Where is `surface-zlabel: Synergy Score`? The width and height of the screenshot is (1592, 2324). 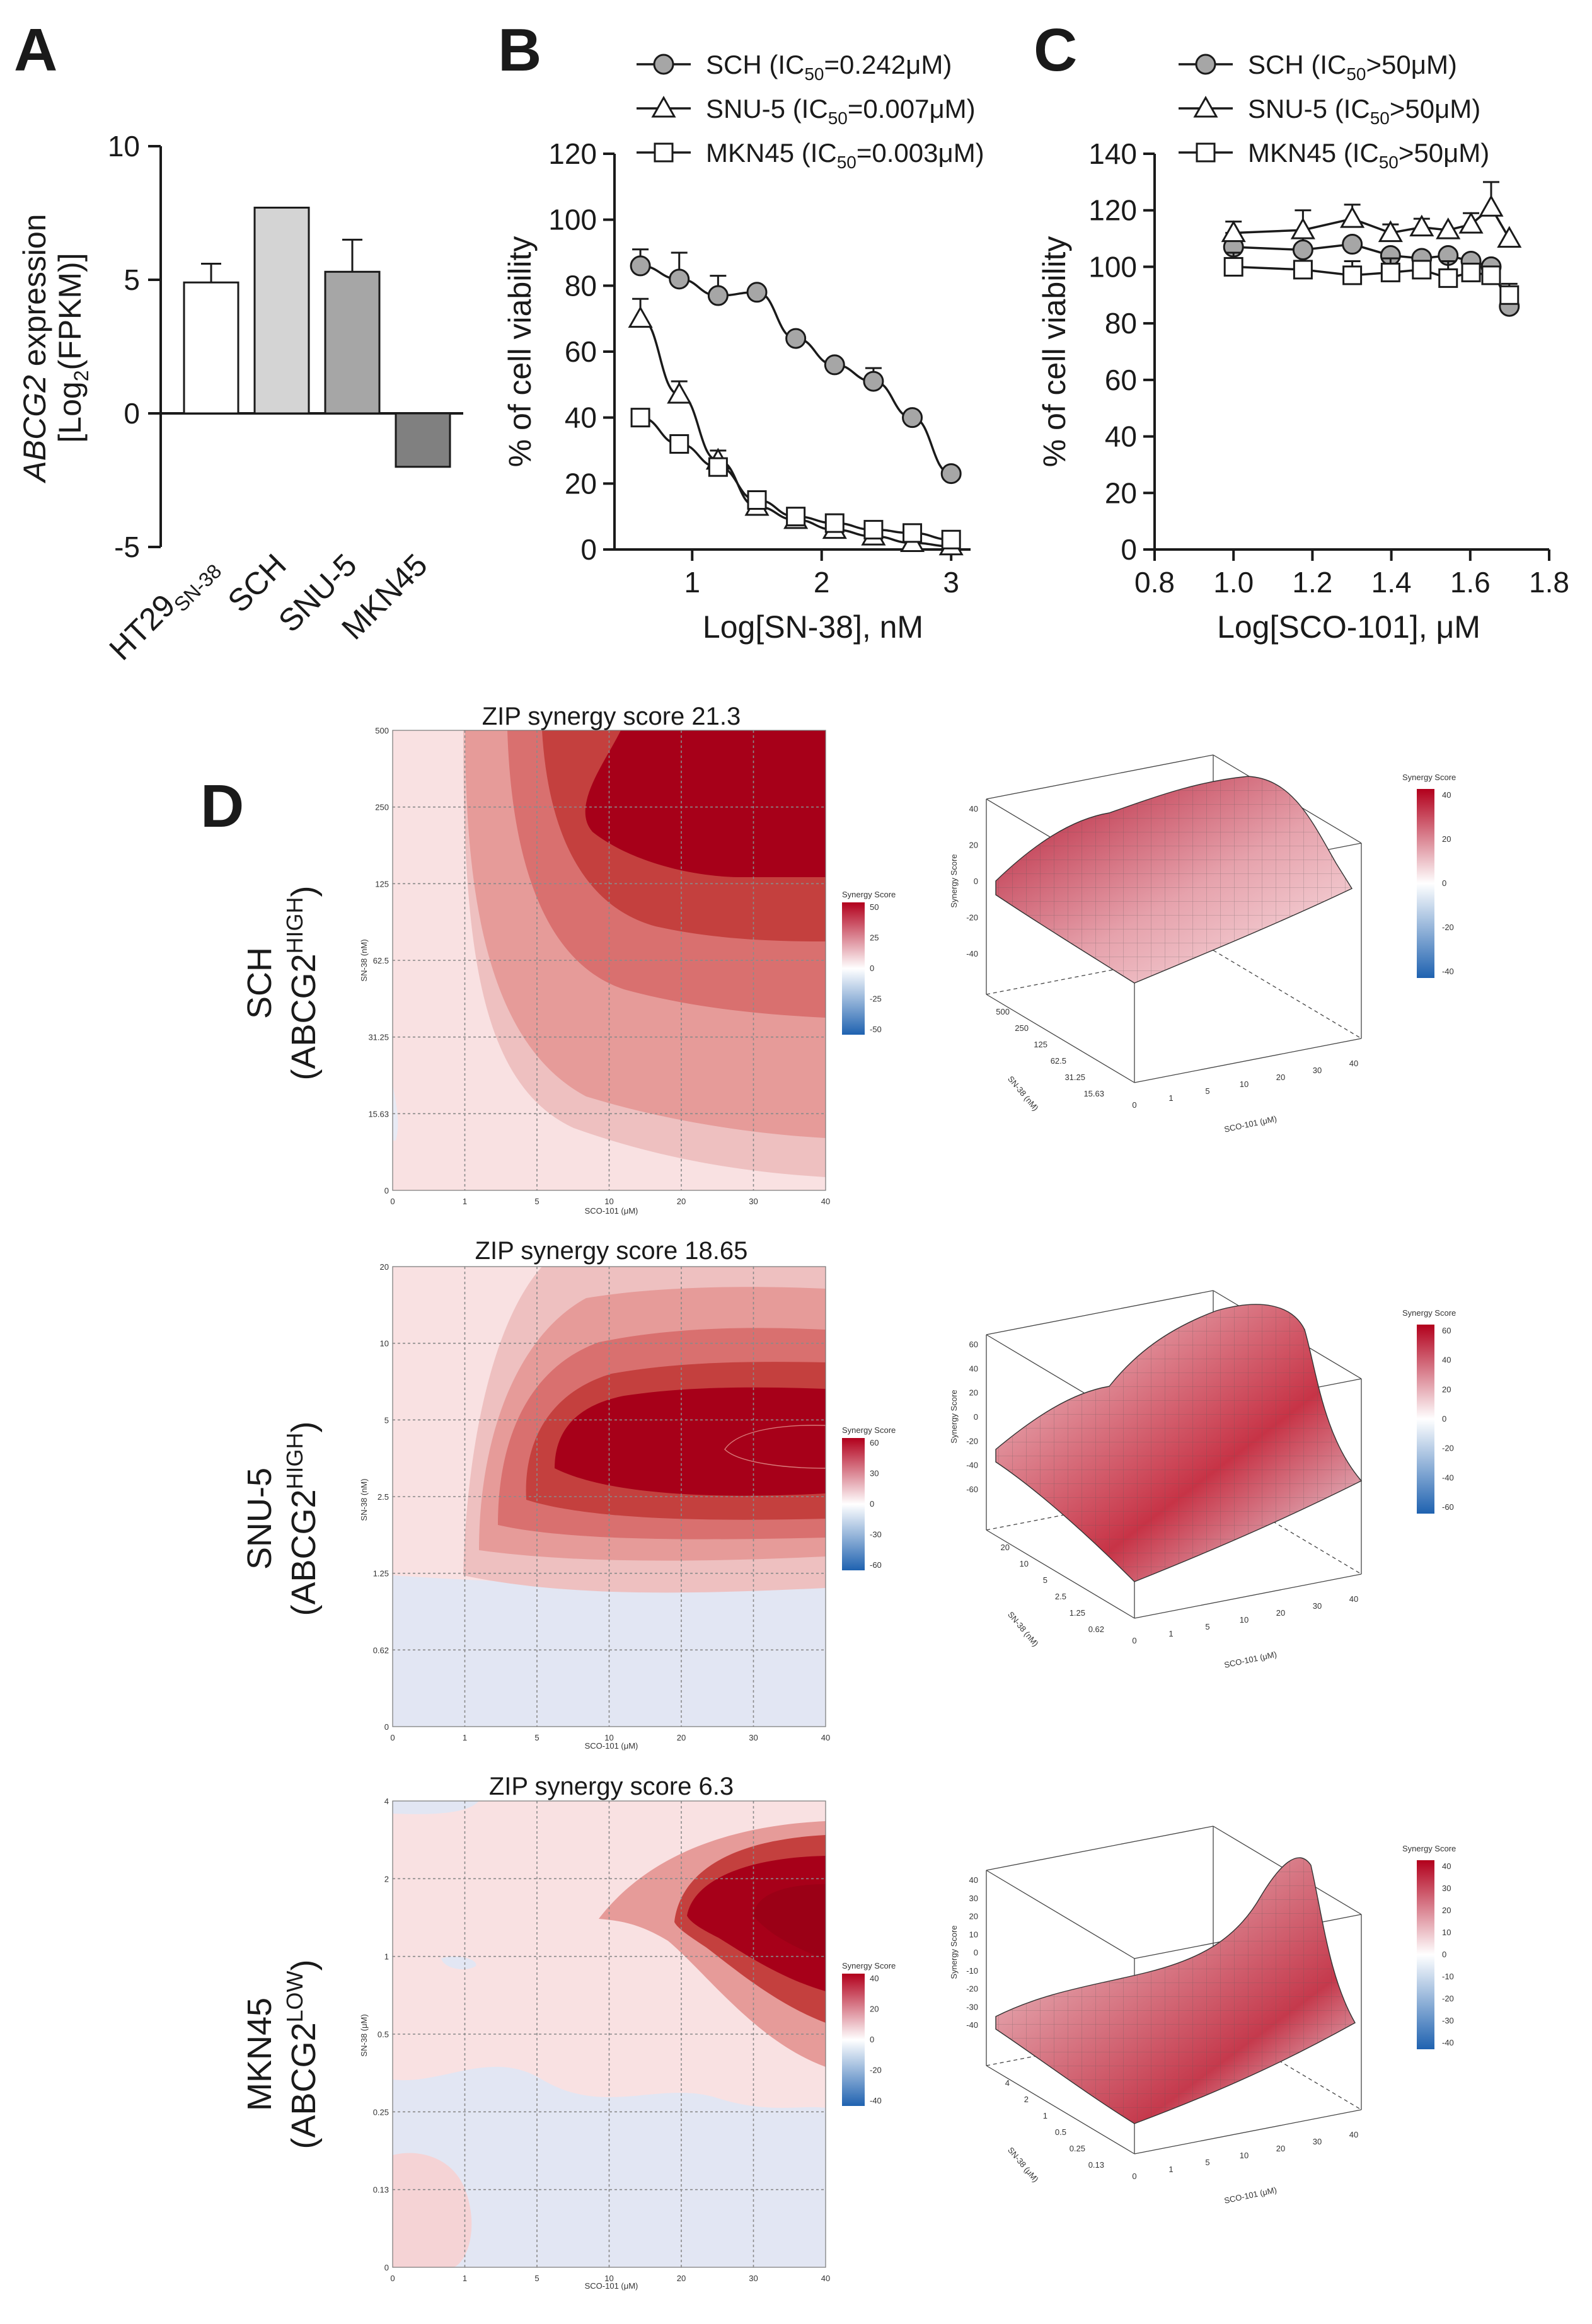 surface-zlabel: Synergy Score is located at coordinates (954, 1416).